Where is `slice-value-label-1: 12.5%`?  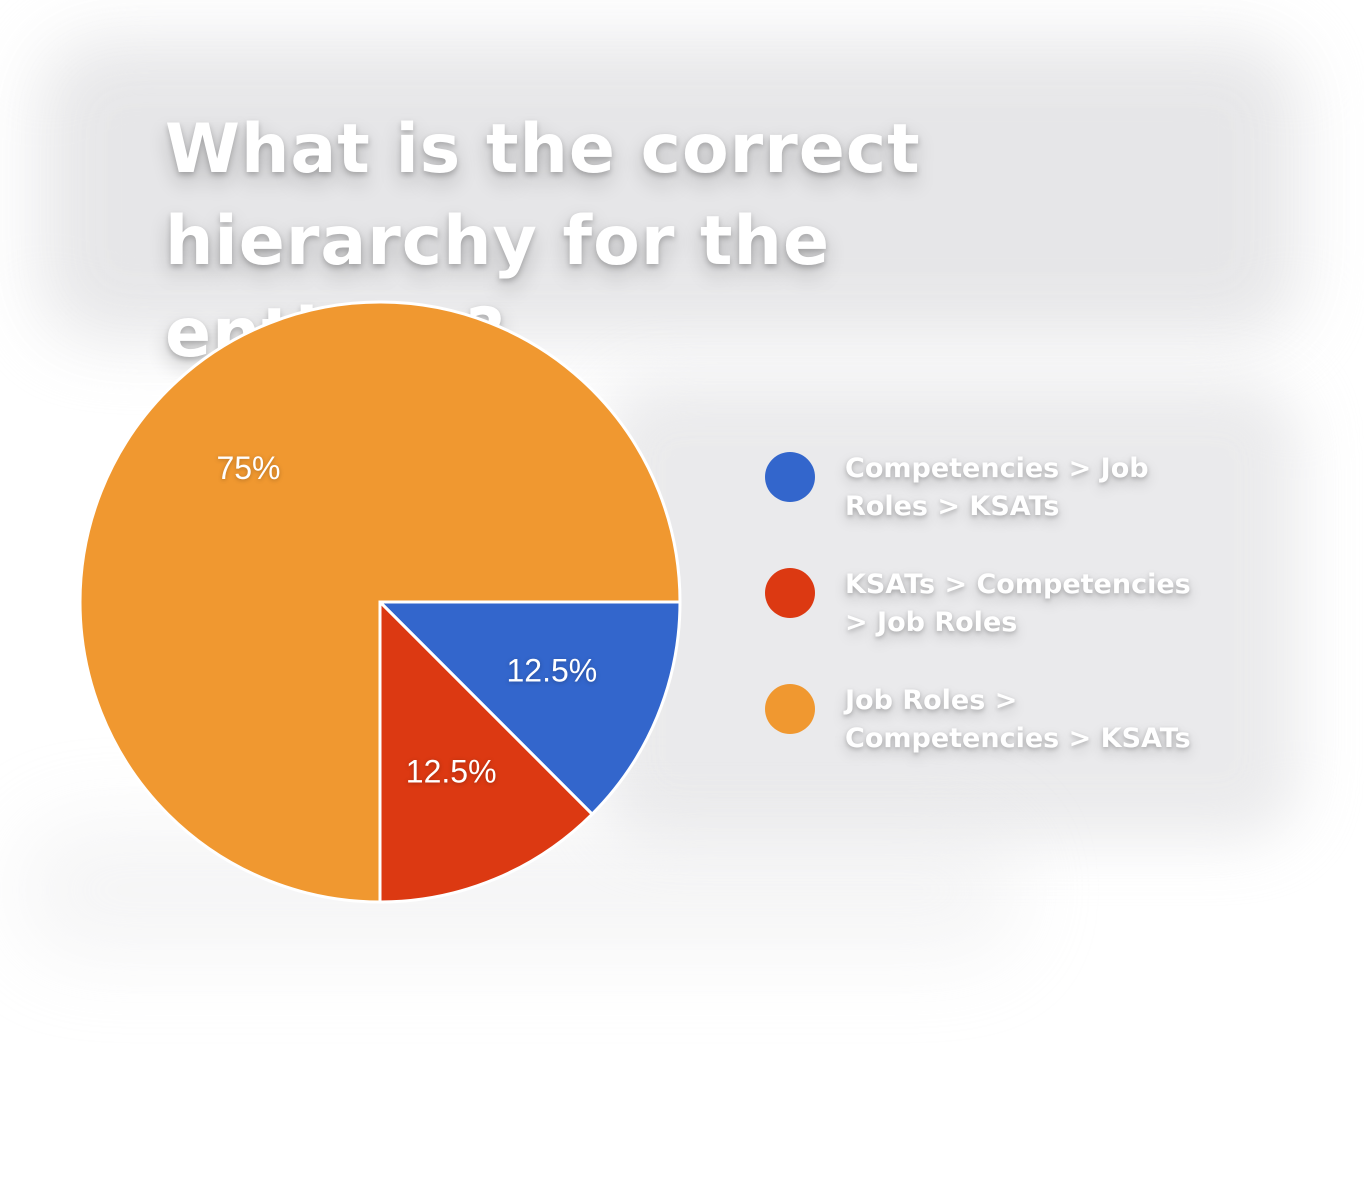
slice-value-label-1: 12.5% is located at coordinates (451, 771).